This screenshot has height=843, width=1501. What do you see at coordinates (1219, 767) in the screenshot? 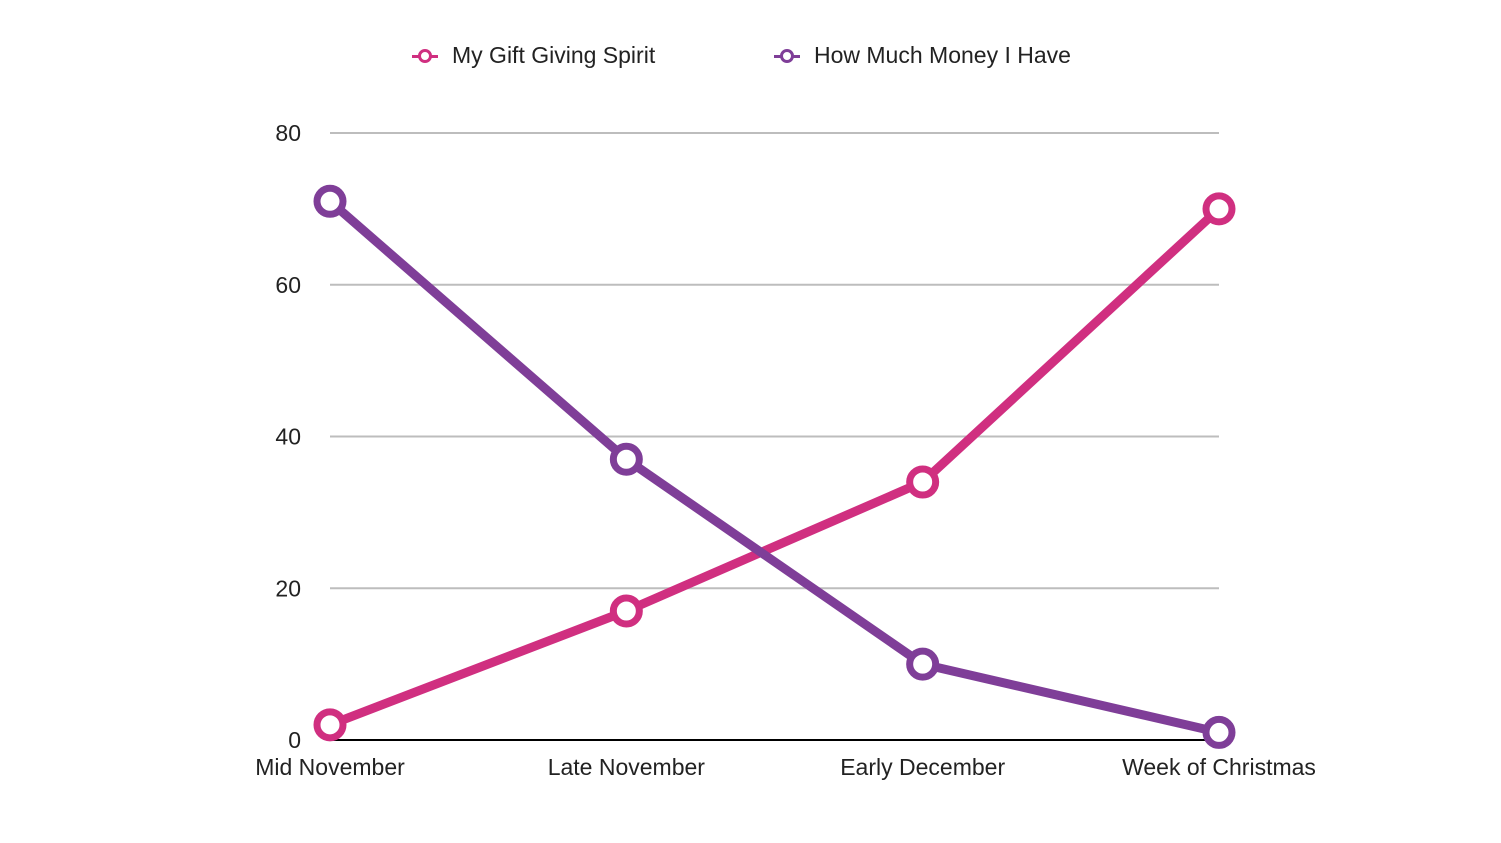
I see `x-tick-label: Week of Christmas` at bounding box center [1219, 767].